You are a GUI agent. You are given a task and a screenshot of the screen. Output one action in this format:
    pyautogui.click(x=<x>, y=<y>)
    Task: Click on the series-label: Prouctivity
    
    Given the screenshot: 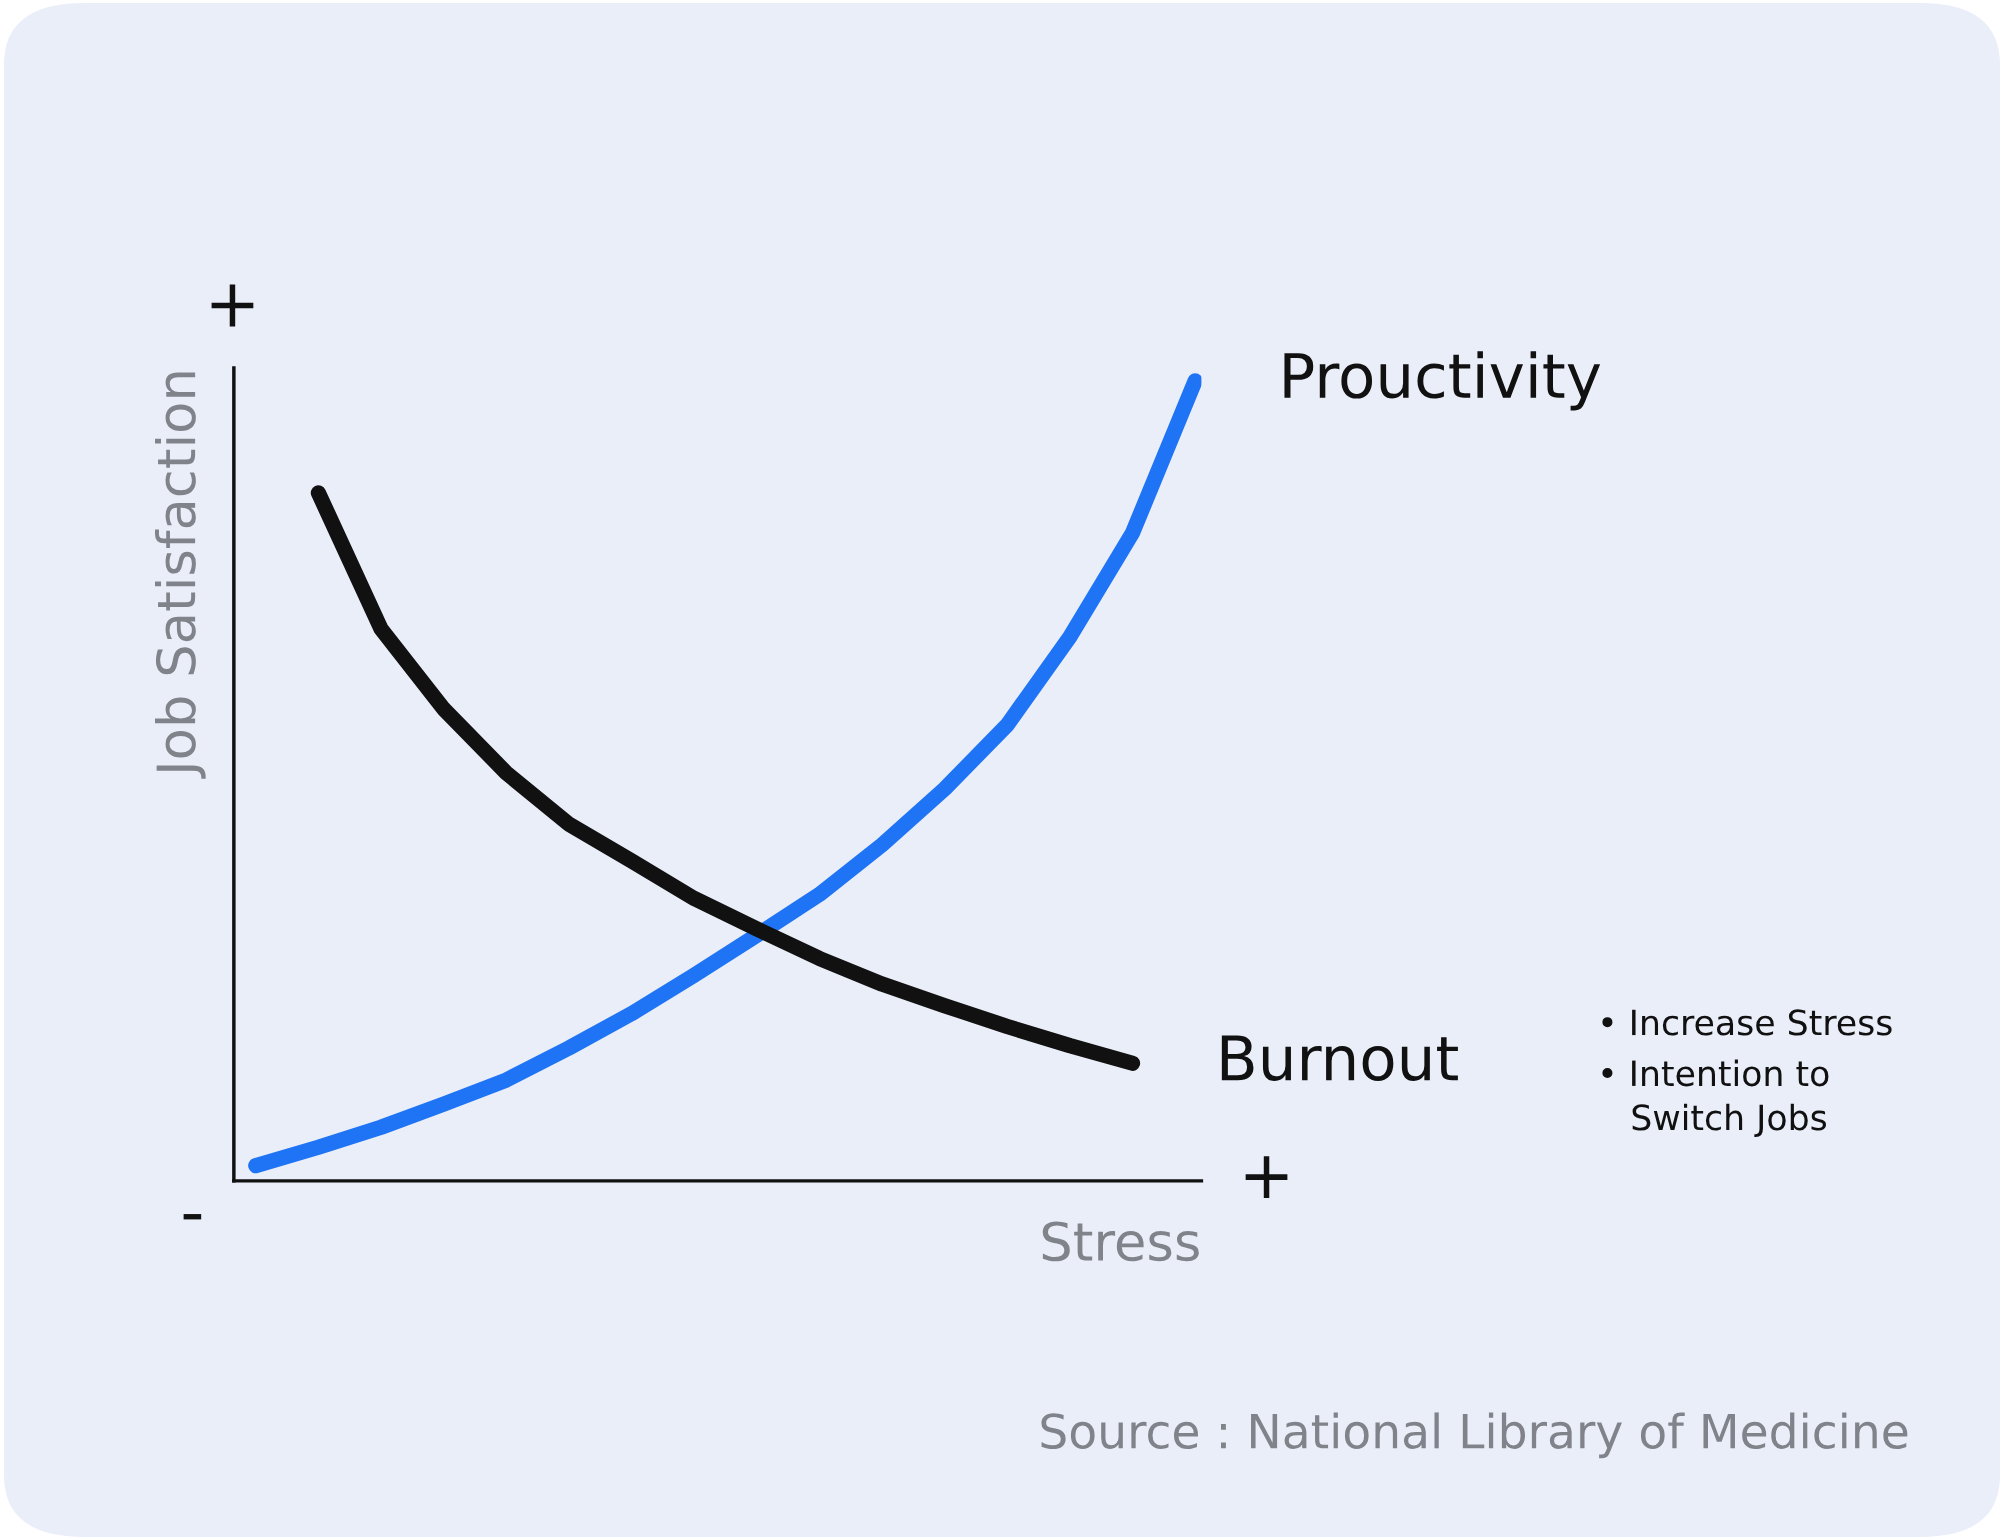 What is the action you would take?
    pyautogui.click(x=1442, y=381)
    